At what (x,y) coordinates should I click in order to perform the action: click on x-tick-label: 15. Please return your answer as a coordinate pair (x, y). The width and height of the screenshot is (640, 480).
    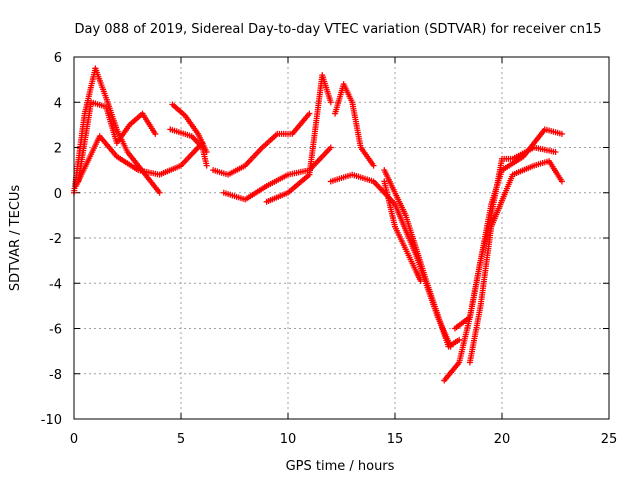
    Looking at the image, I should click on (395, 439).